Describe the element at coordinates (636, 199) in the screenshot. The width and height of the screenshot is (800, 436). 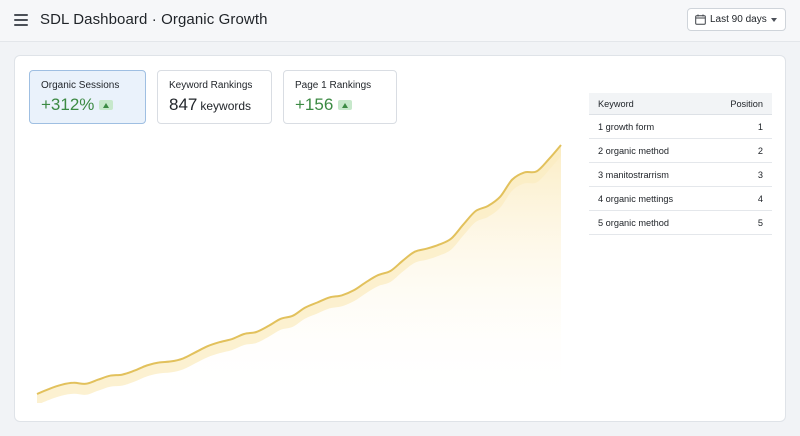
I see `keyword-cell: 4 organic mettings` at that location.